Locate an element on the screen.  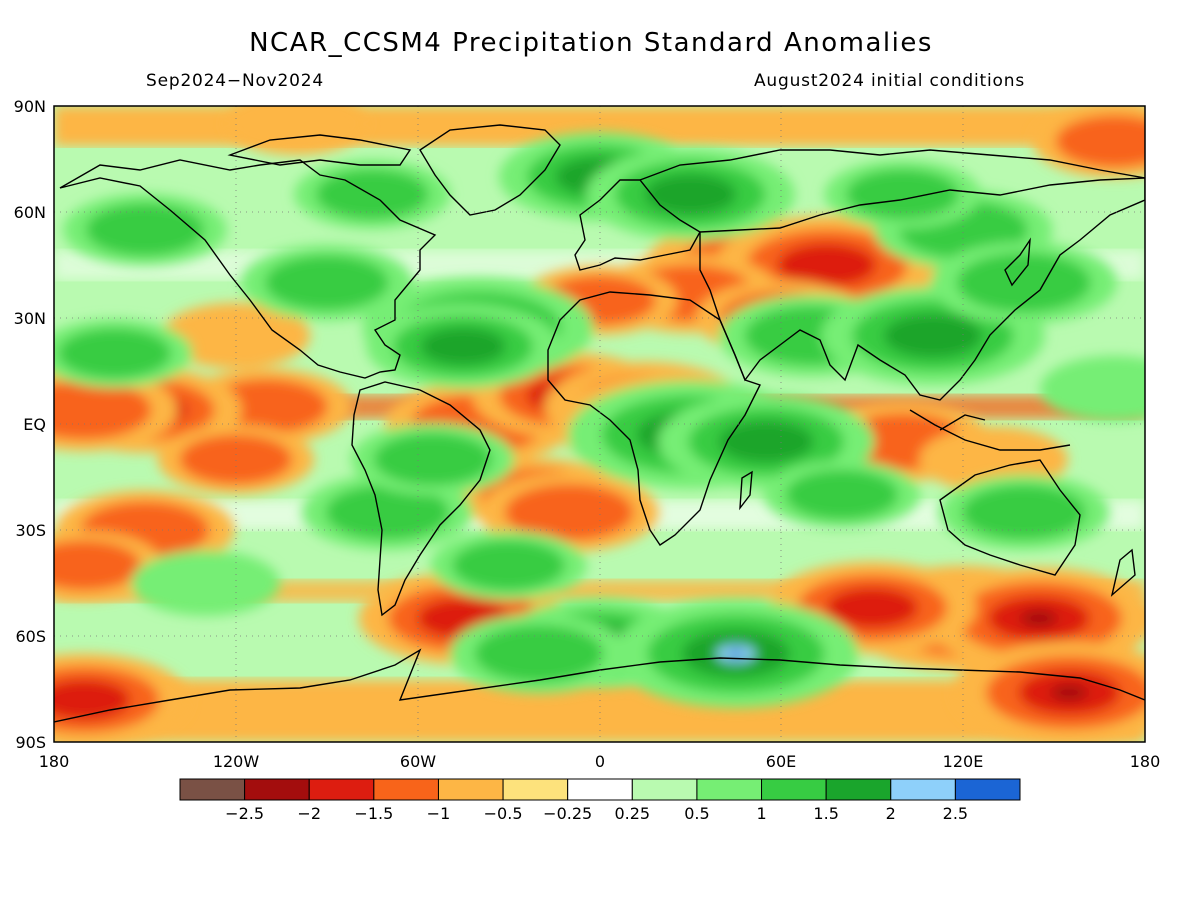
lon-label: 120W is located at coordinates (236, 761).